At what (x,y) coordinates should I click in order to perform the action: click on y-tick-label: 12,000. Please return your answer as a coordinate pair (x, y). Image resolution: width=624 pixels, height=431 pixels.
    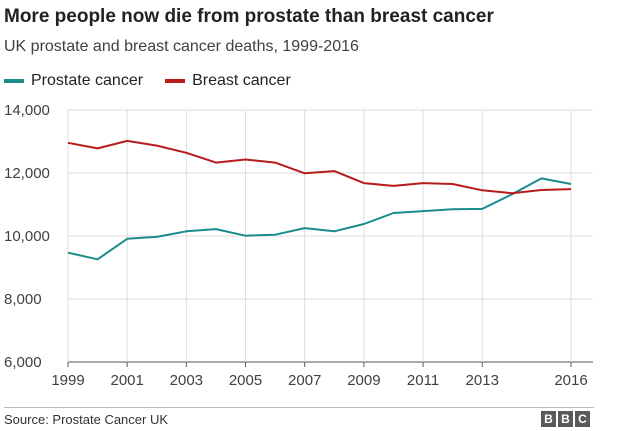
    Looking at the image, I should click on (27, 173).